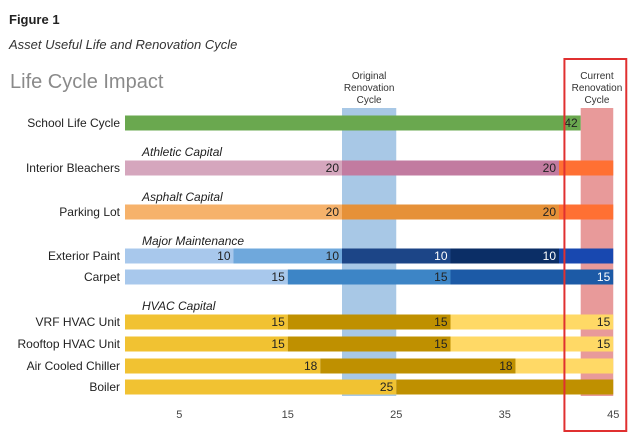 This screenshot has width=640, height=440. What do you see at coordinates (73, 168) in the screenshot?
I see `row-label: Interior Bleachers` at bounding box center [73, 168].